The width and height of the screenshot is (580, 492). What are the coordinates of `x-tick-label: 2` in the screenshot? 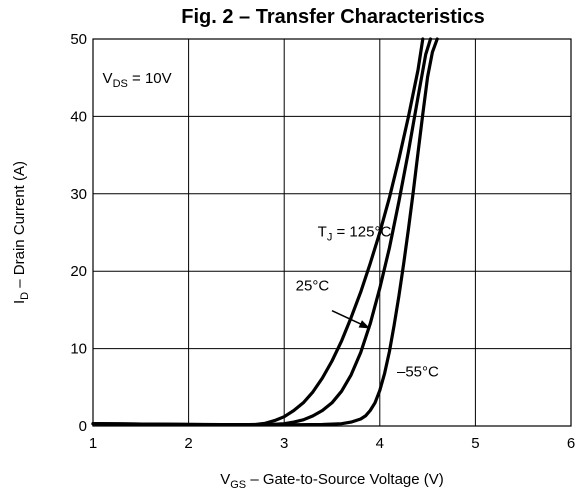 It's located at (188, 443).